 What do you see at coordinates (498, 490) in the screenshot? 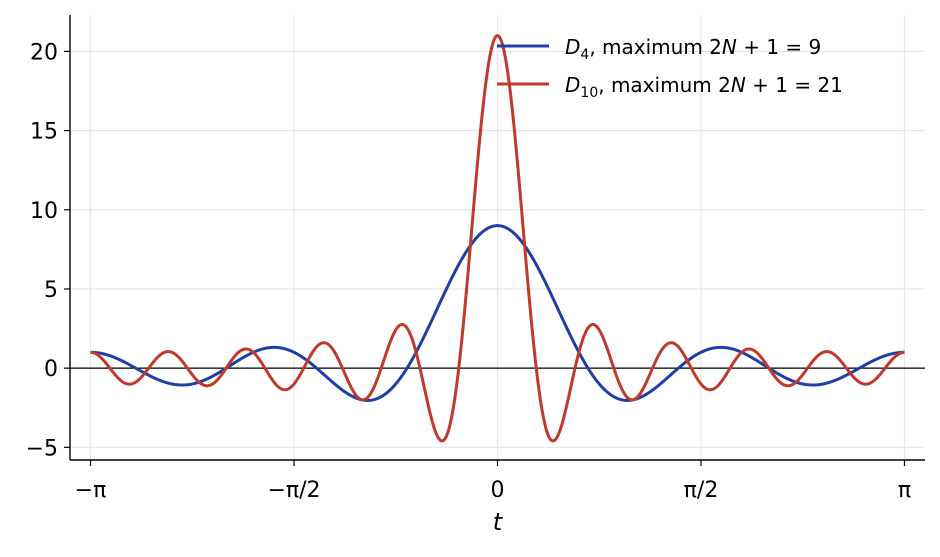
I see `x-tick-label: 0` at bounding box center [498, 490].